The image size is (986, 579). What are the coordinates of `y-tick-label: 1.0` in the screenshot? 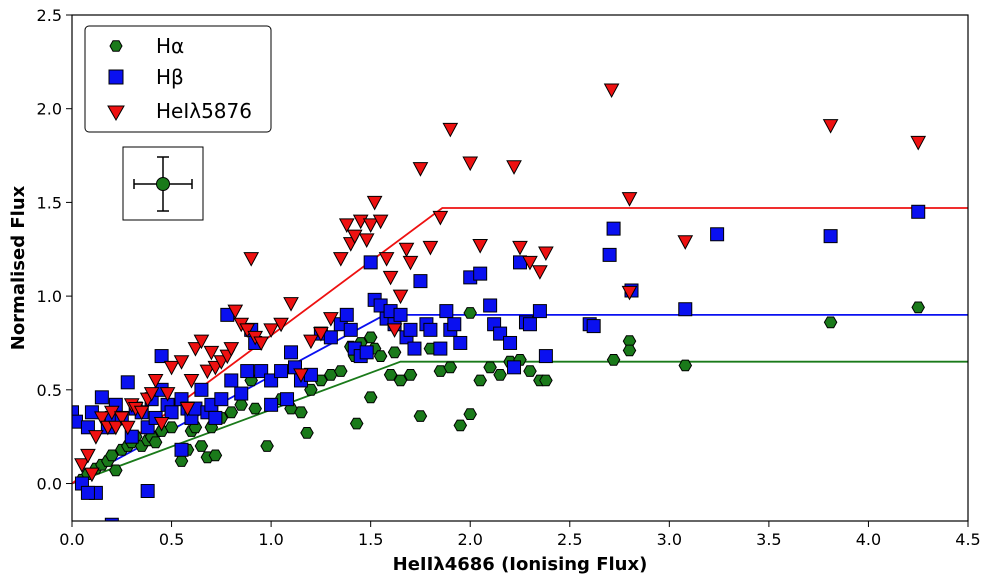 It's located at (49, 296).